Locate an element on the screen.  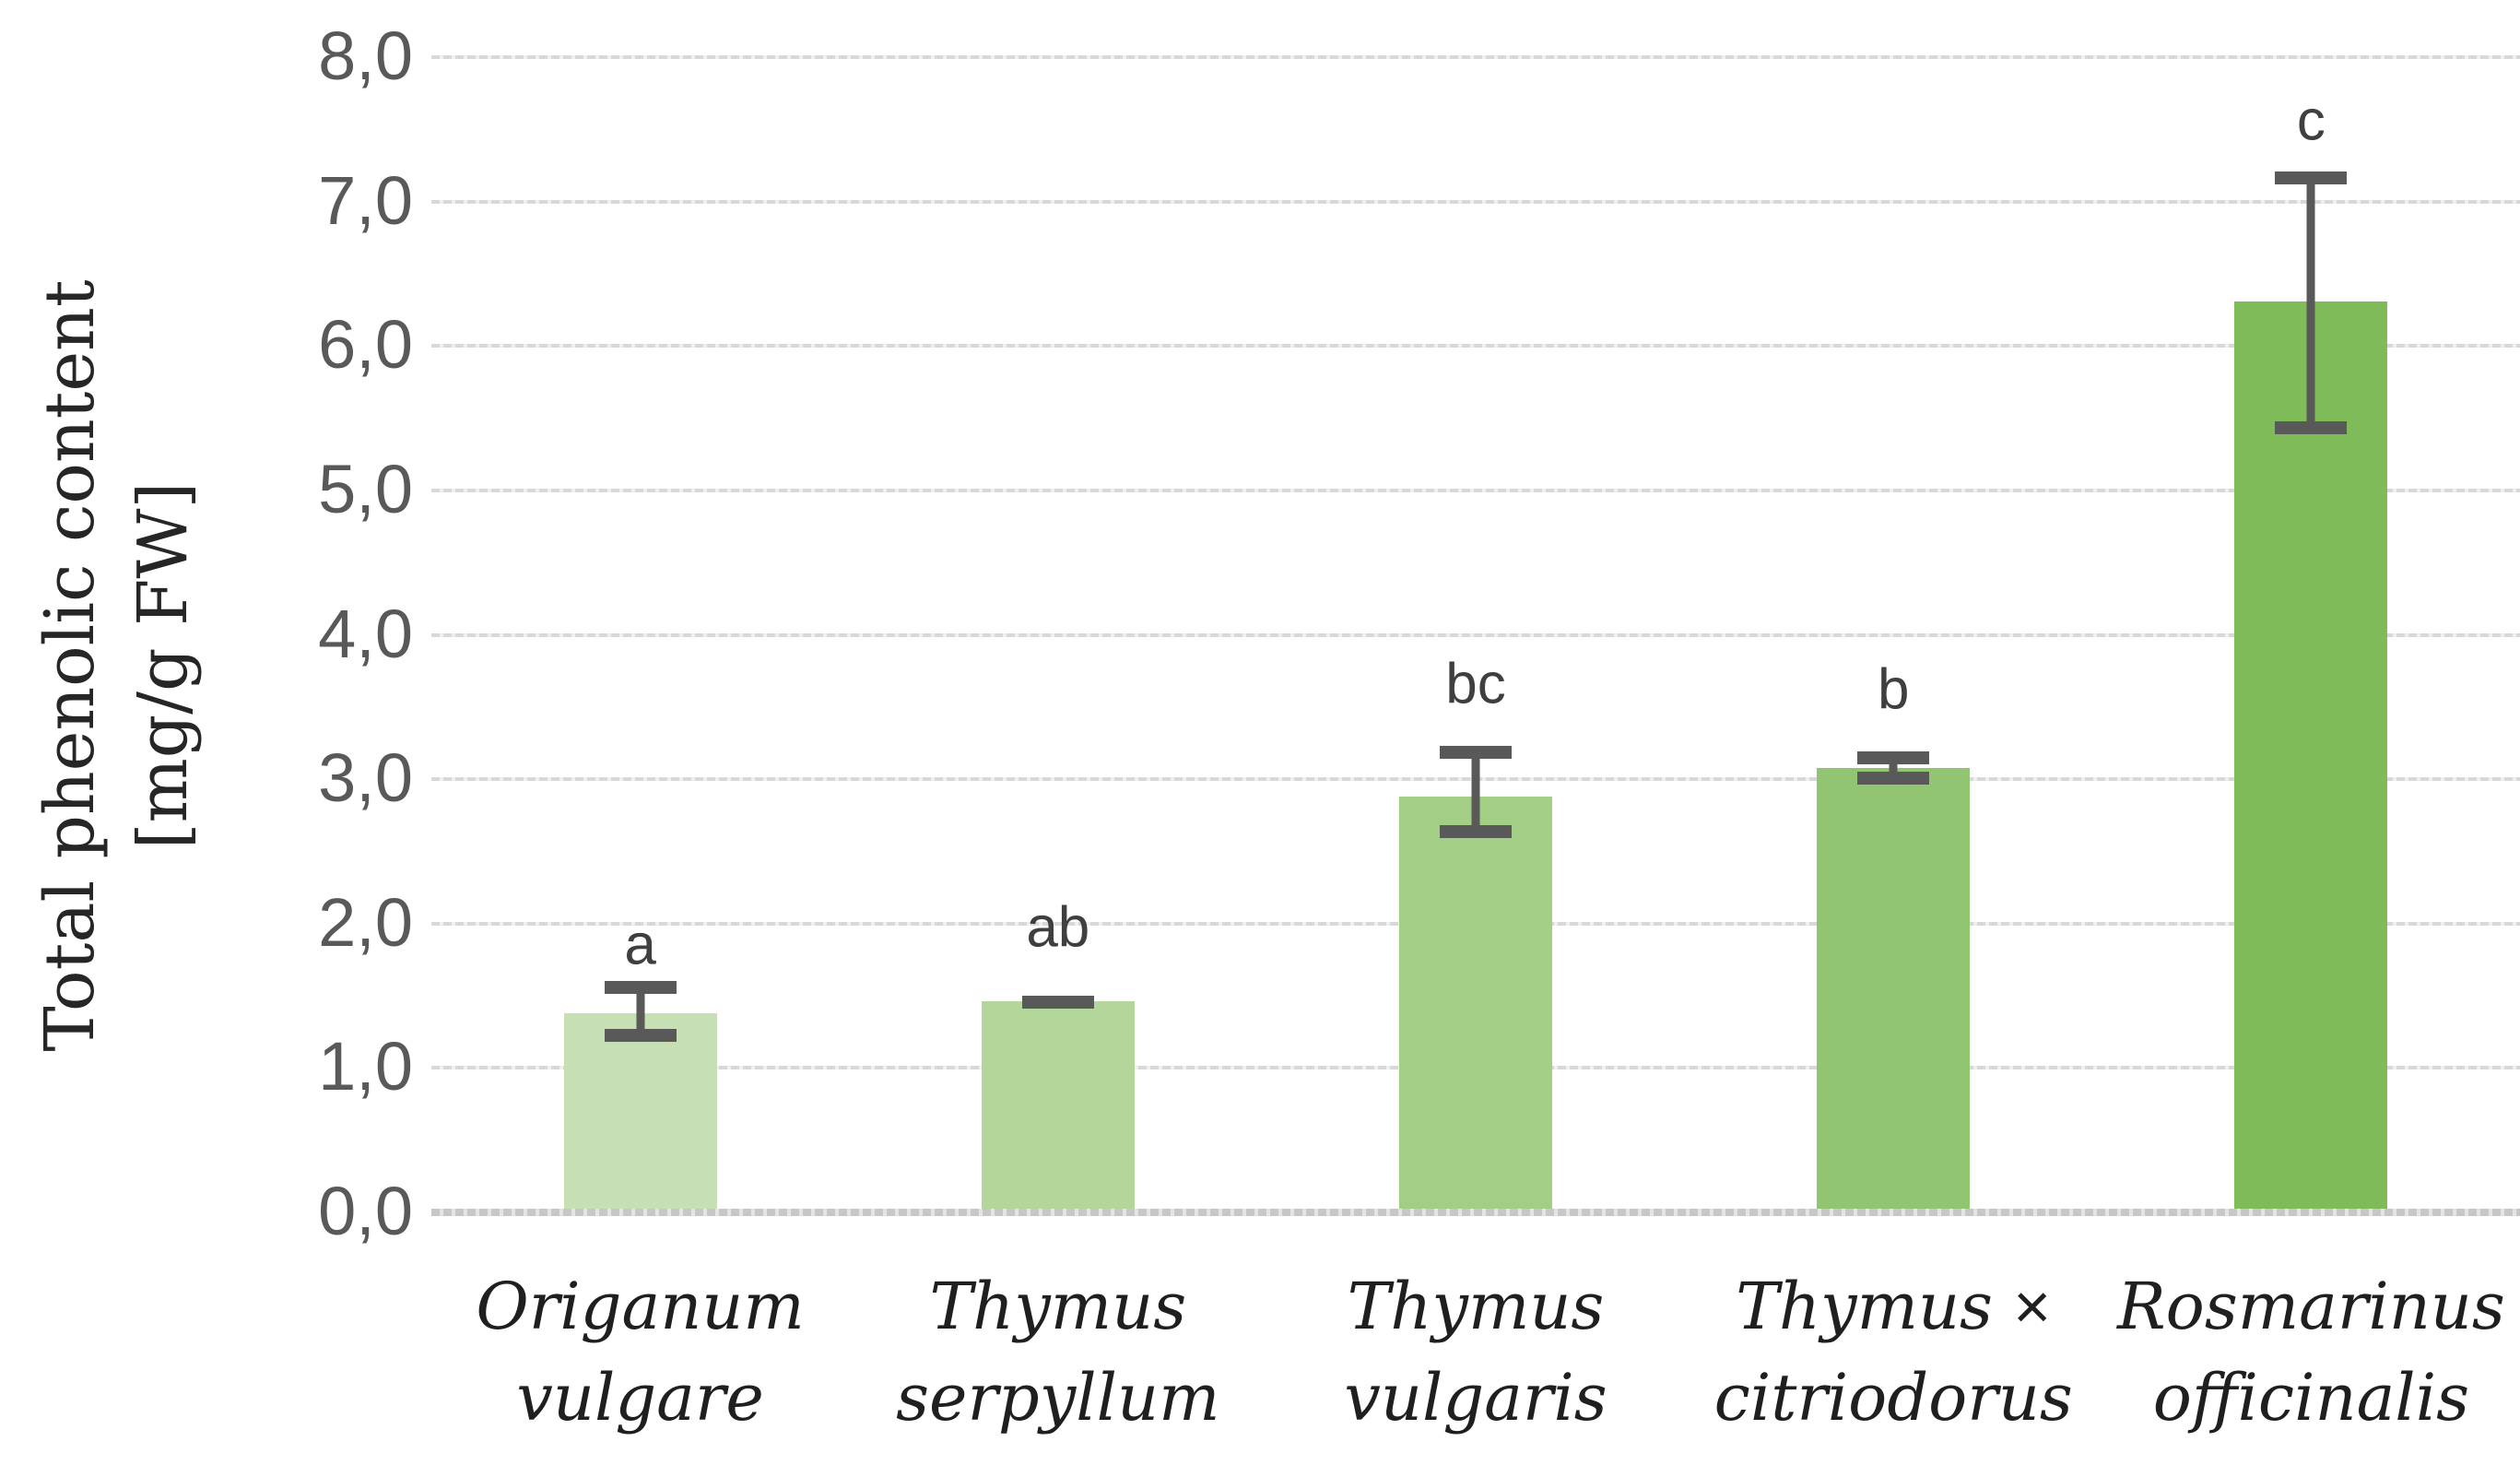
y-tick-label-1-0: 1,0 is located at coordinates (365, 1066).